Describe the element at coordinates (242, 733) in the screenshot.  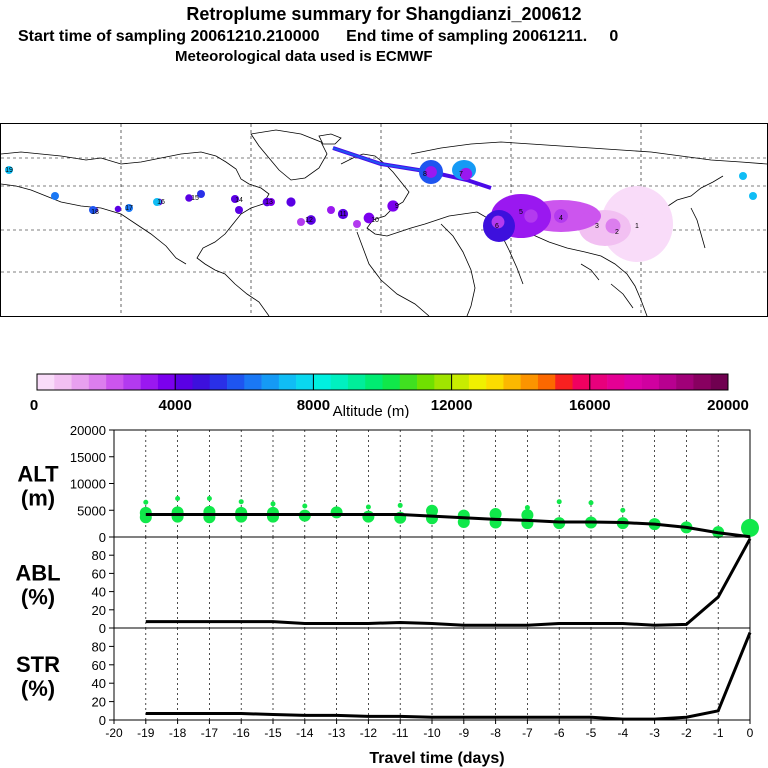
I see `x-tick-label: -16` at that location.